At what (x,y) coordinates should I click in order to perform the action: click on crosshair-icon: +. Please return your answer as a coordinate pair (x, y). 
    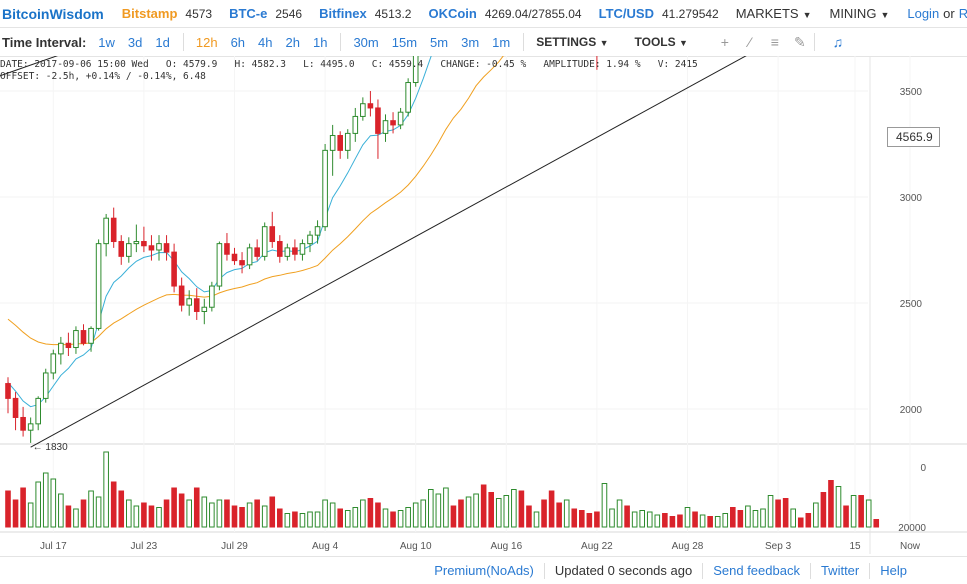
    Looking at the image, I should click on (724, 42).